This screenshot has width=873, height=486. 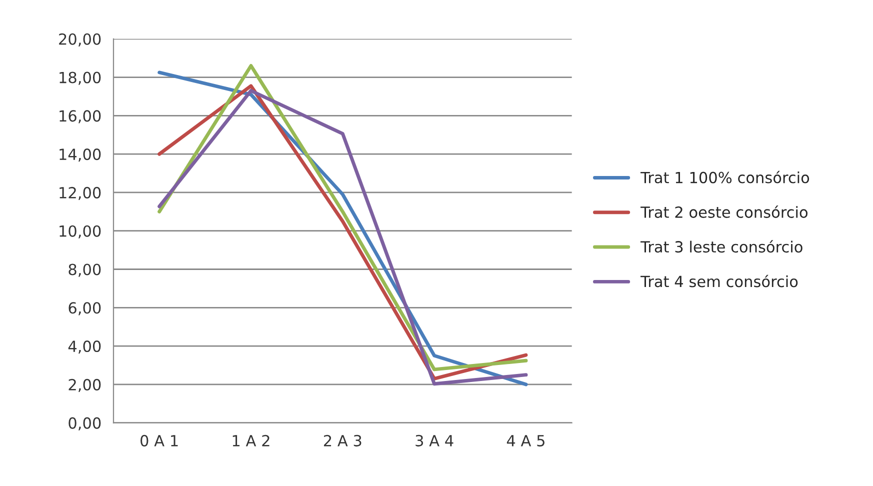 I want to click on x-tick-label: 1 A 2, so click(x=251, y=440).